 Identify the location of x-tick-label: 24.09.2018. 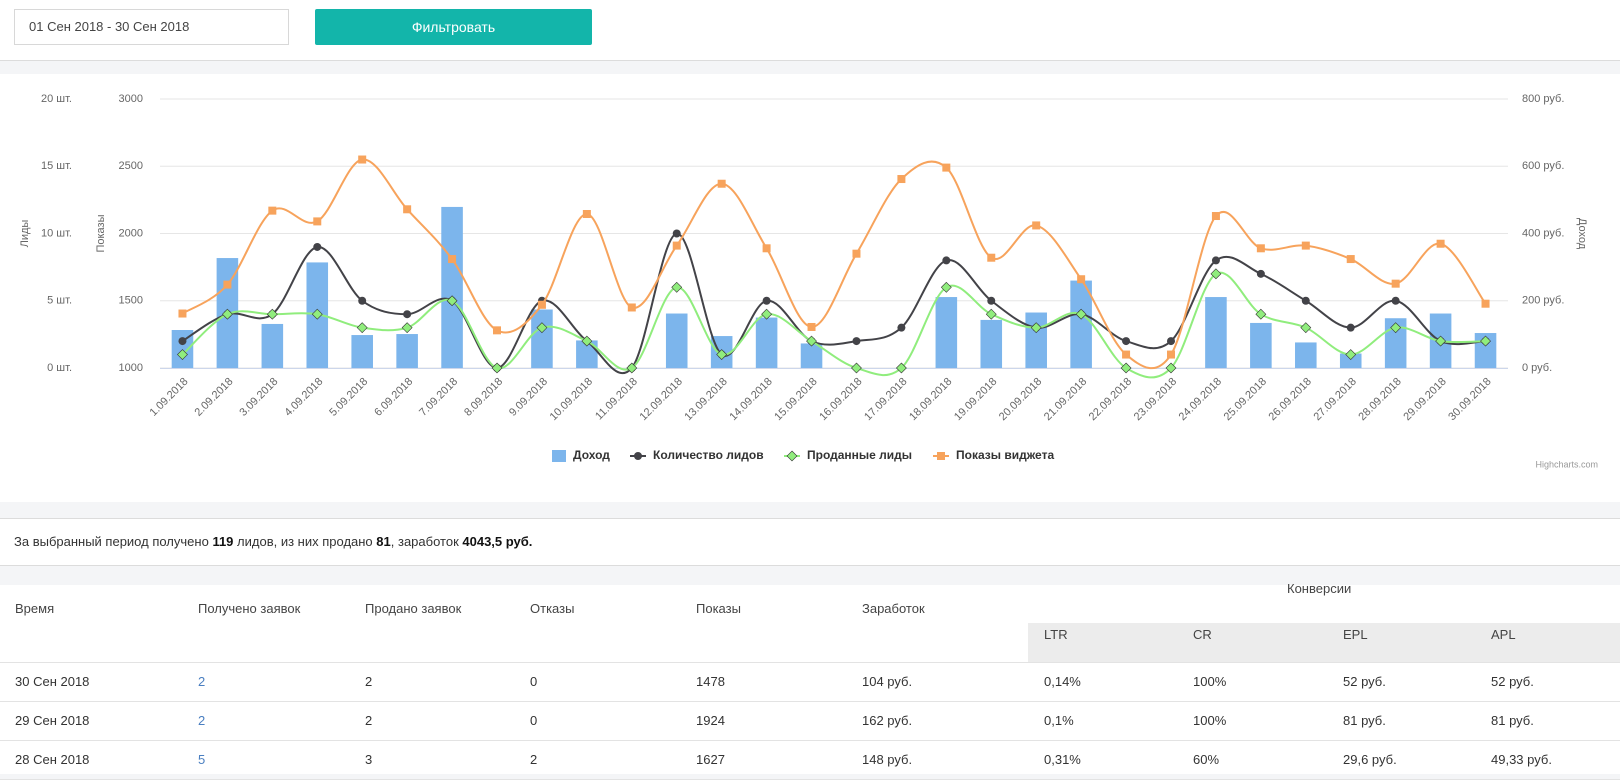
(1200, 399).